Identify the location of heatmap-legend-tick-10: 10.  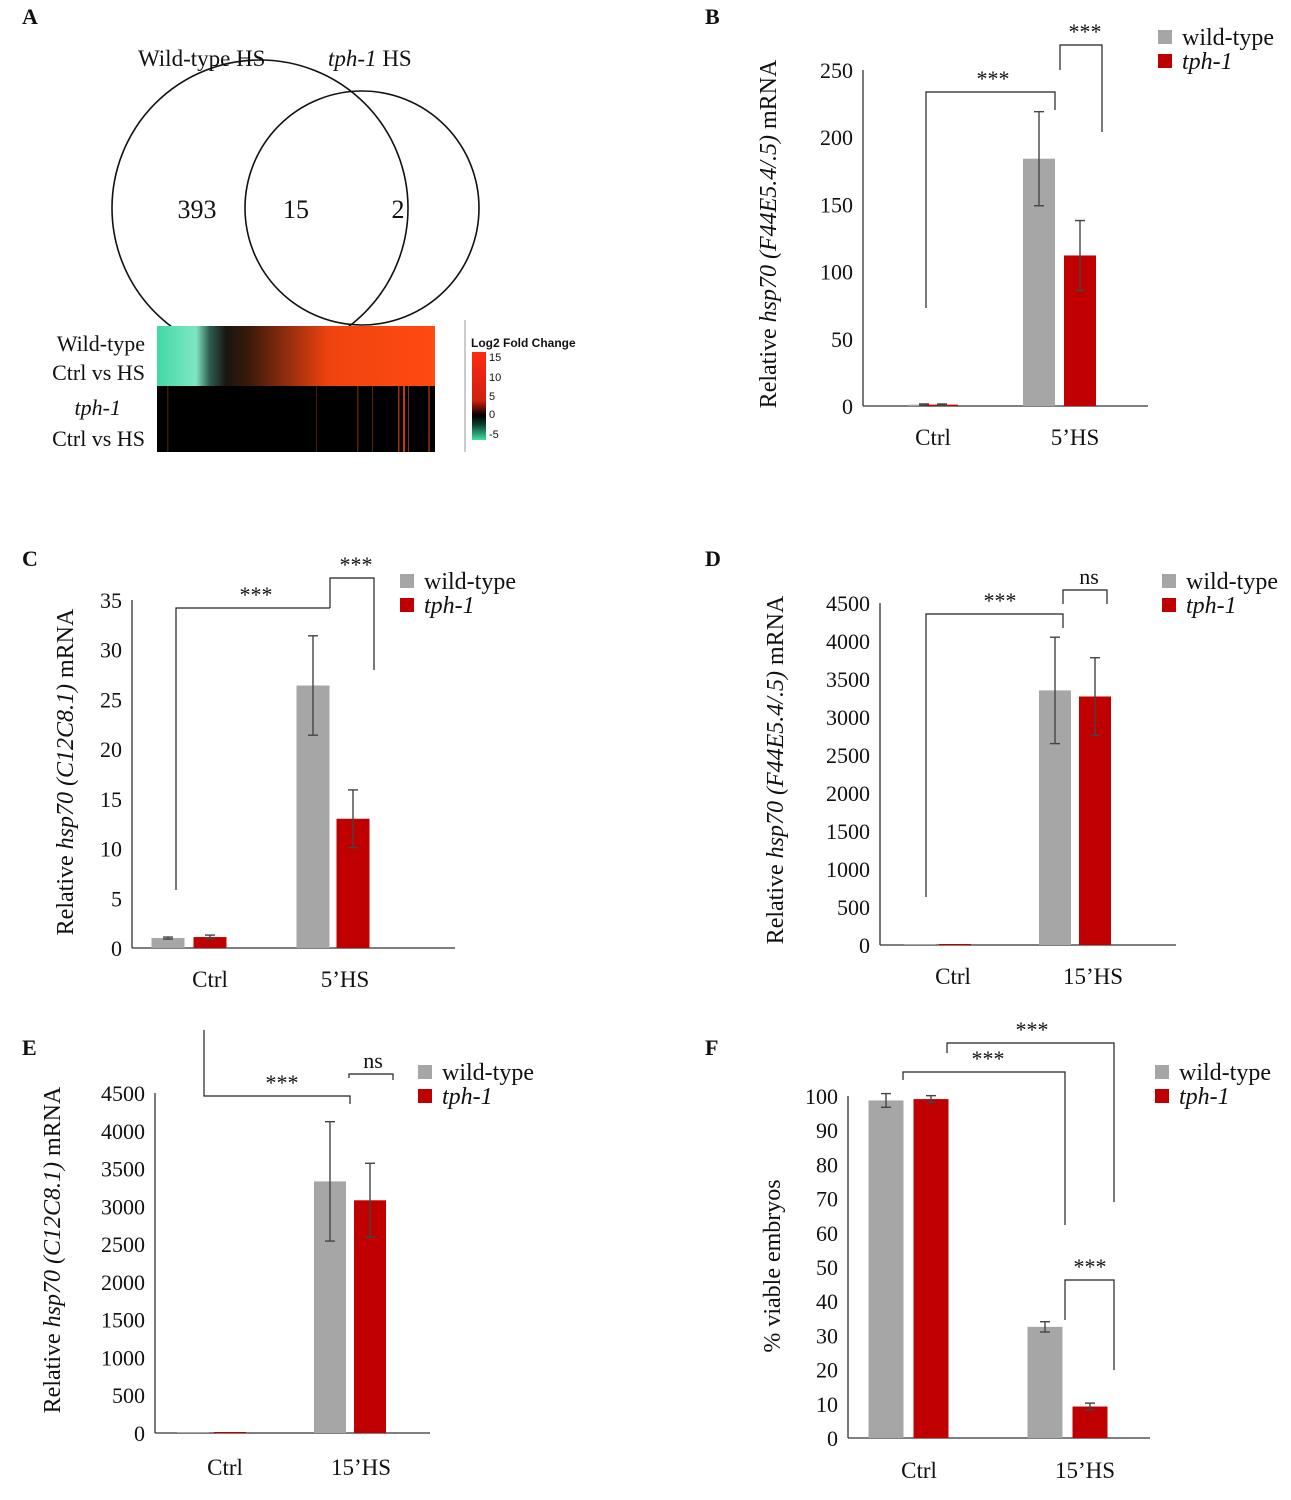
(495, 378).